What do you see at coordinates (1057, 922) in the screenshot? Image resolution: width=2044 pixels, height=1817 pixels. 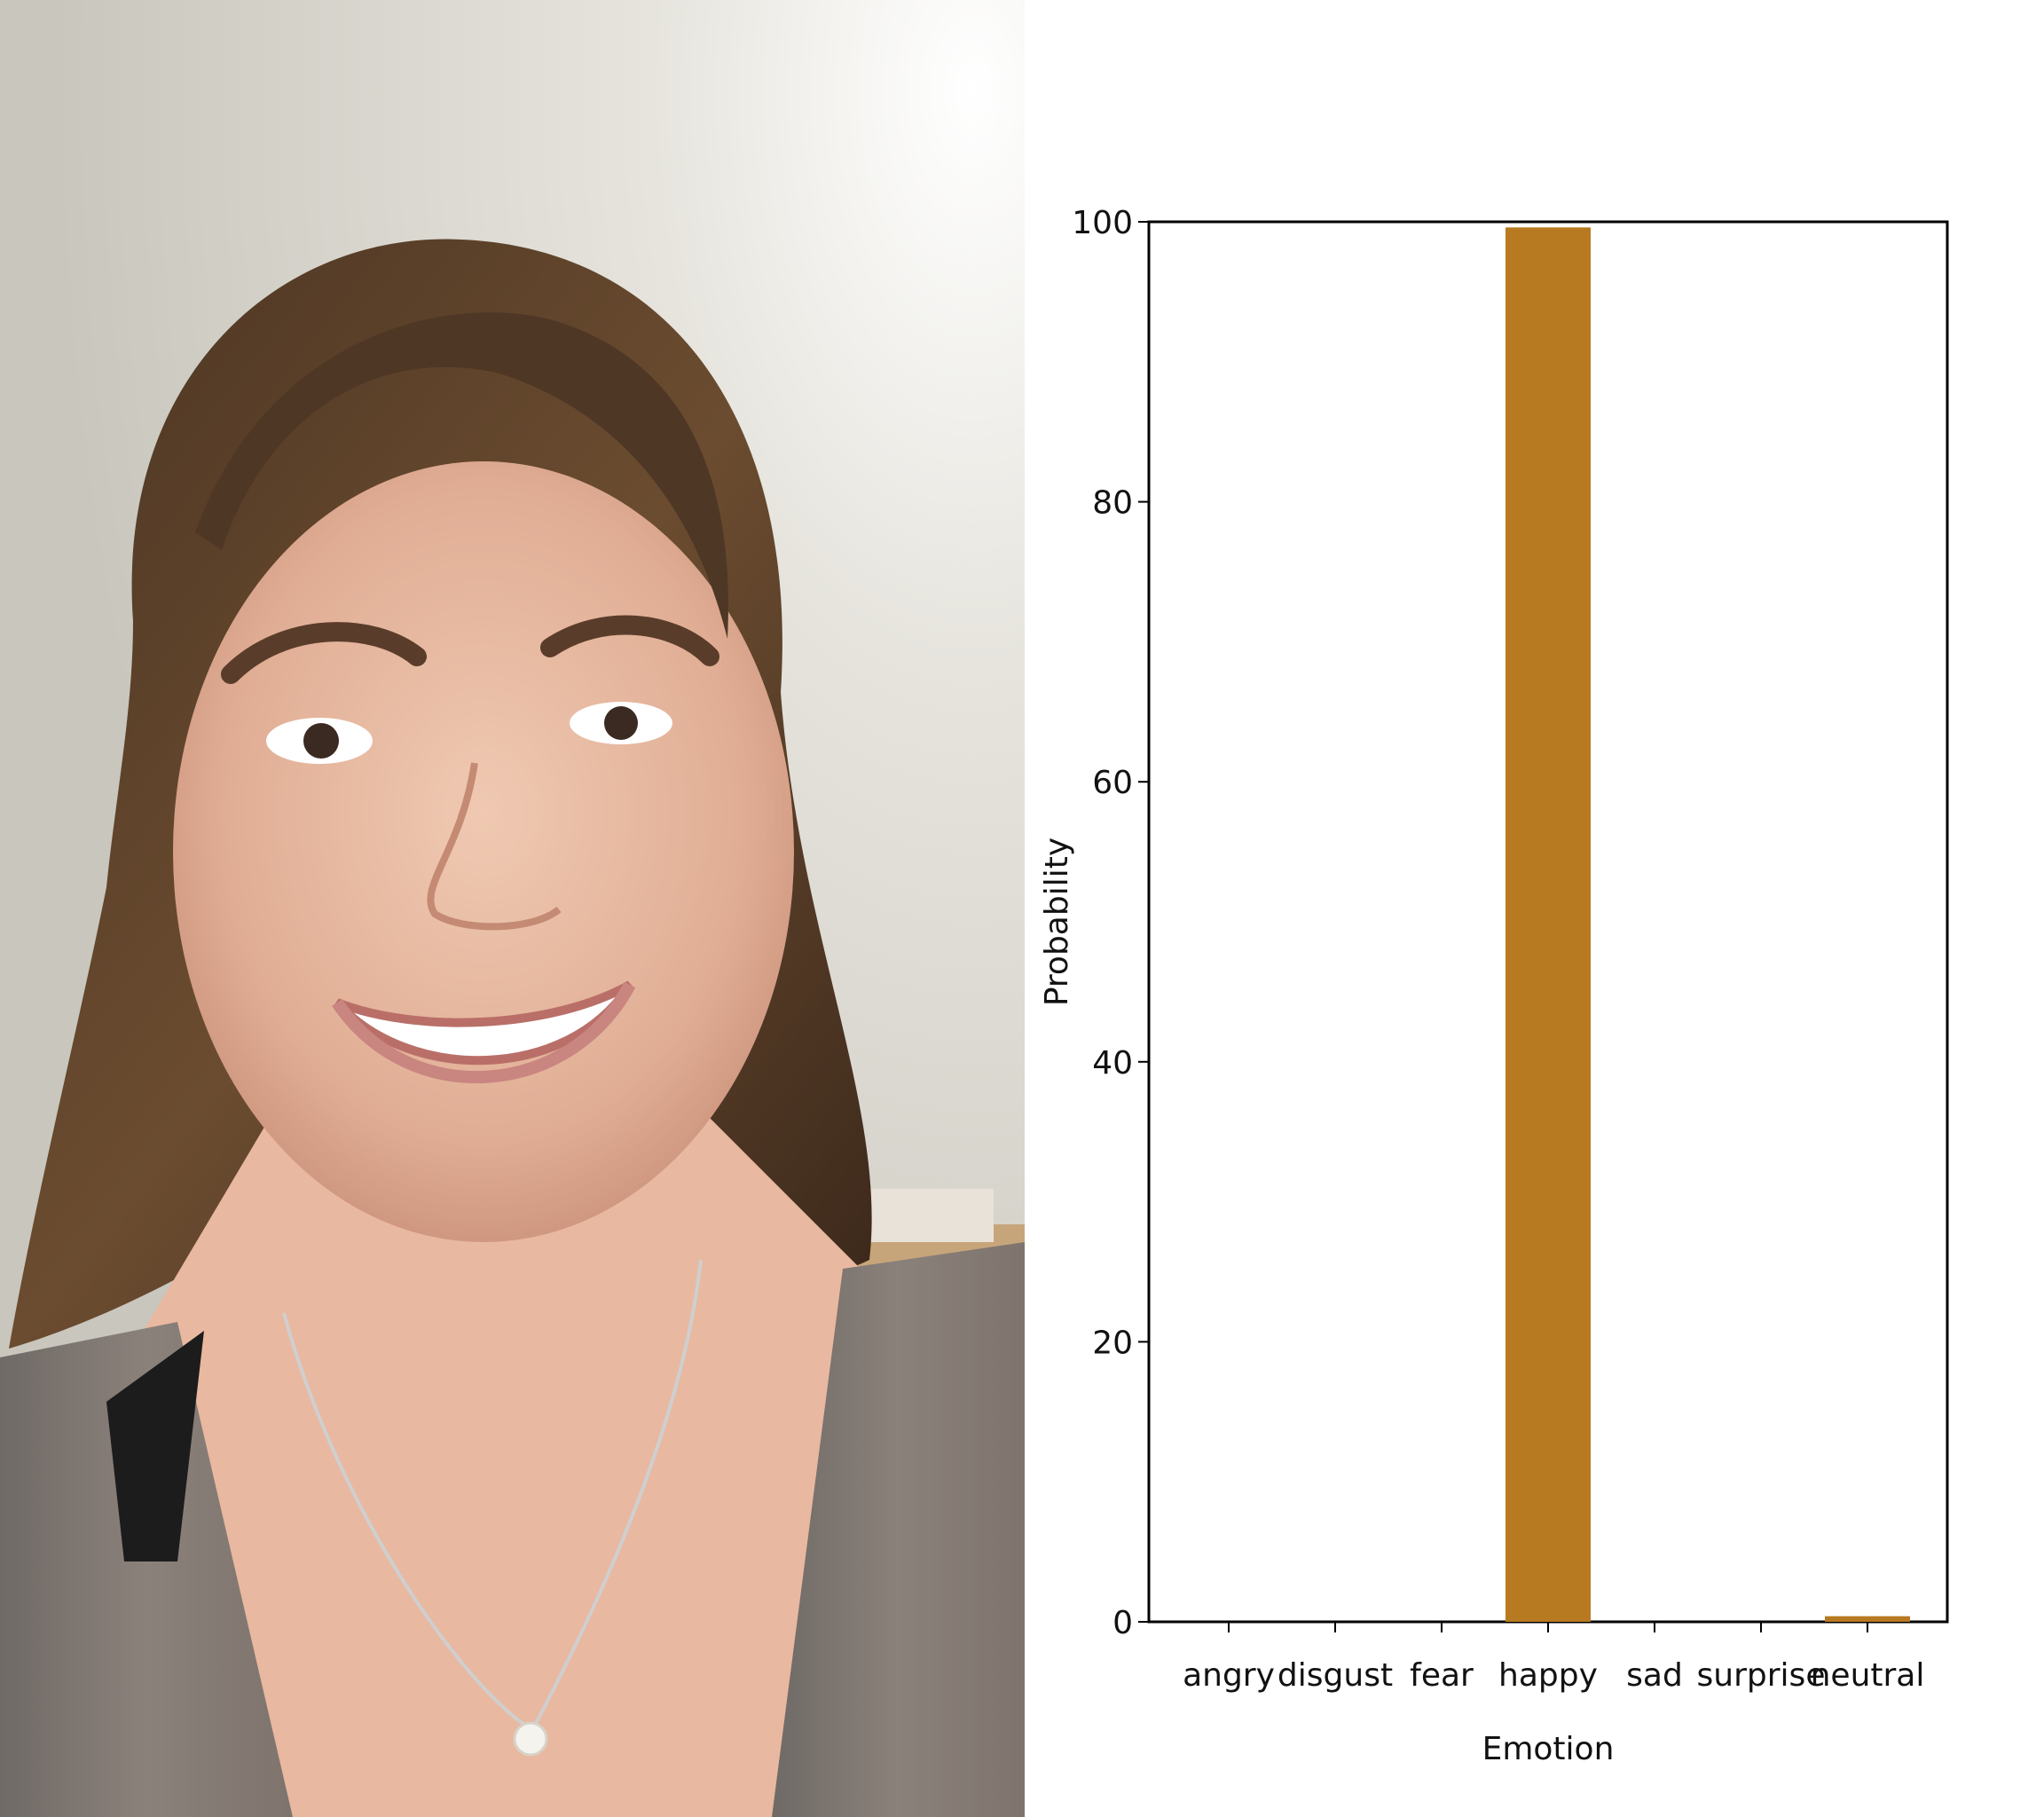 I see `y-axis-label: Probability` at bounding box center [1057, 922].